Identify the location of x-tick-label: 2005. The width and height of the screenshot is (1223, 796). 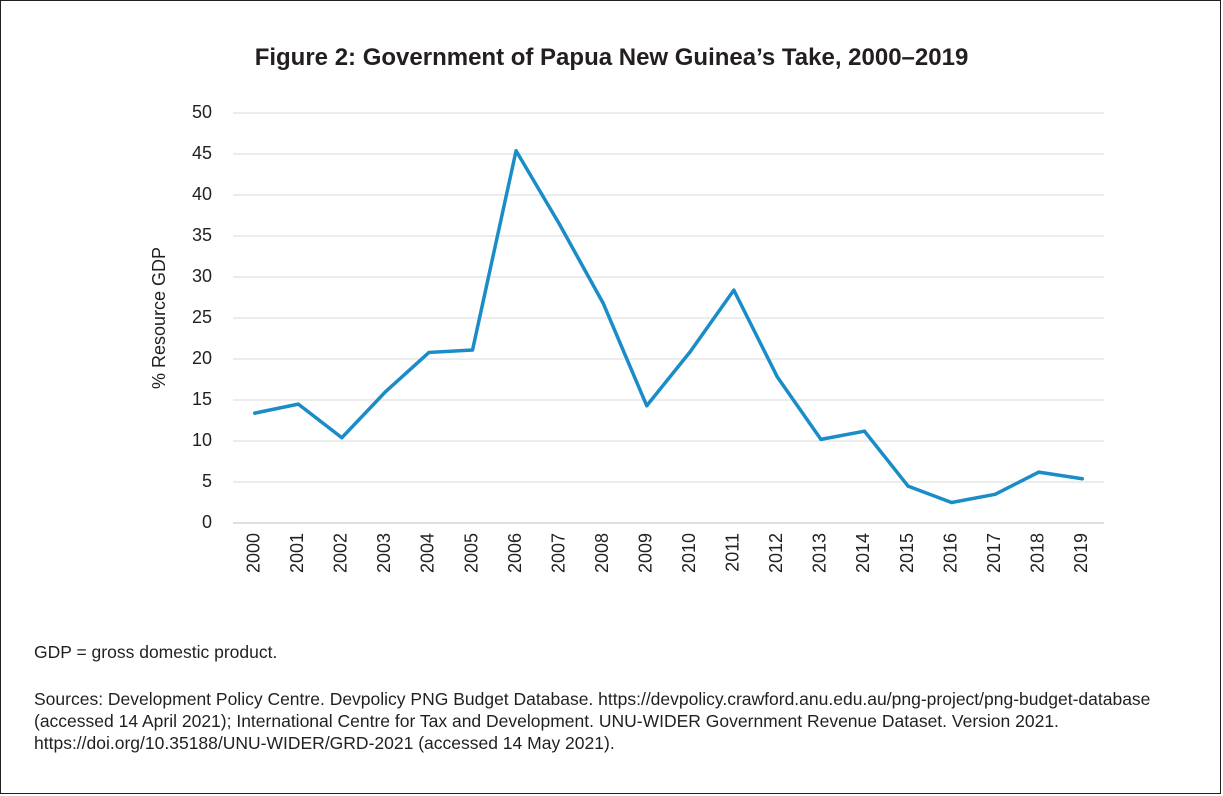
(471, 553).